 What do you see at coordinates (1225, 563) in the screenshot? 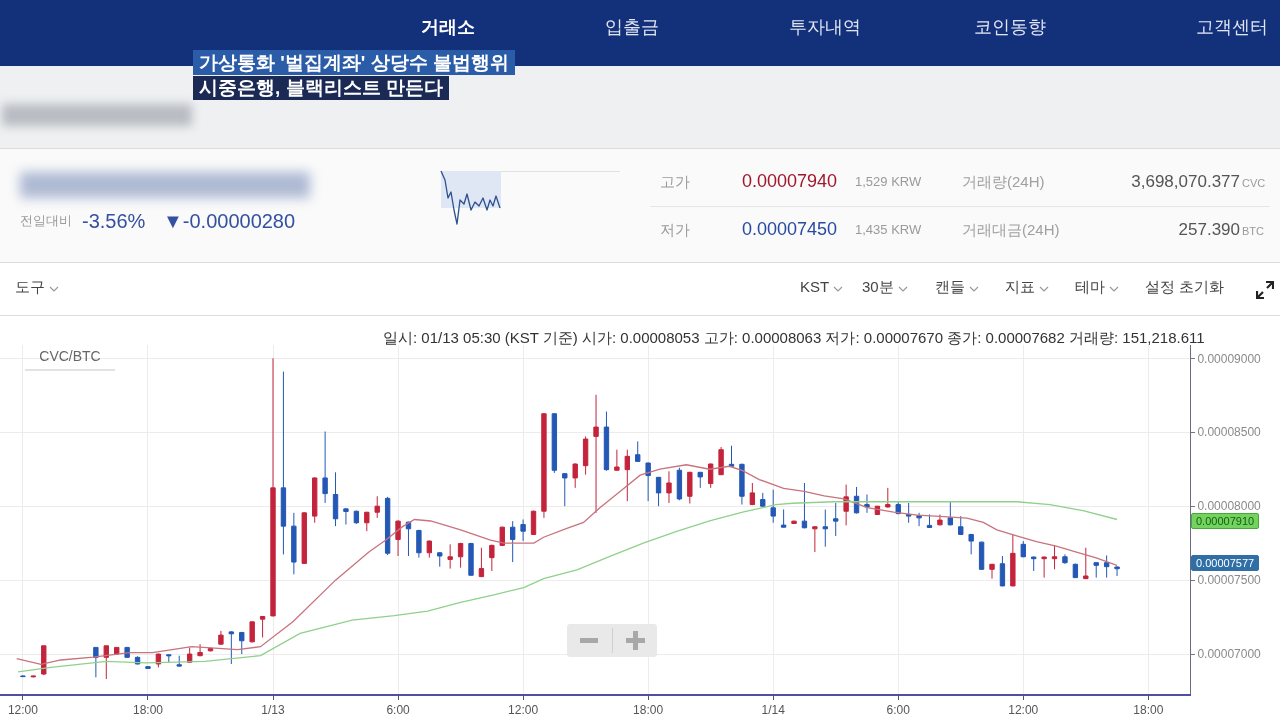
I see `text: 0.00007577` at bounding box center [1225, 563].